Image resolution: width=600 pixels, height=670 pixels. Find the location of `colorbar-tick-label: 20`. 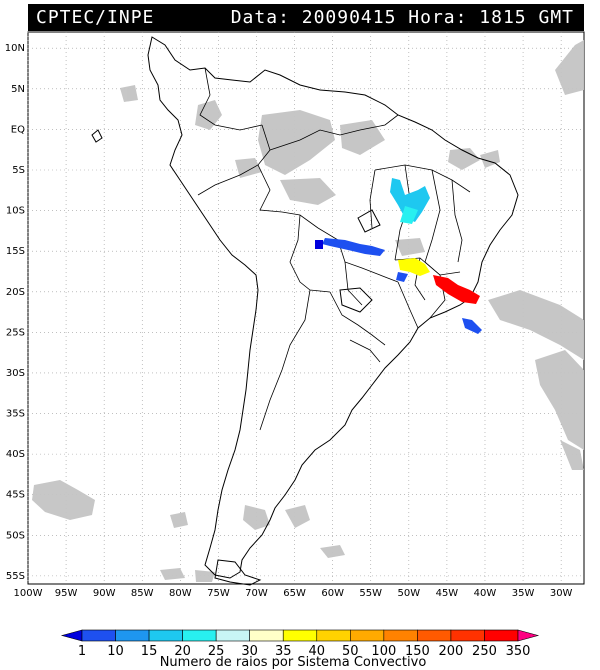

colorbar-tick-label: 20 is located at coordinates (182, 651).